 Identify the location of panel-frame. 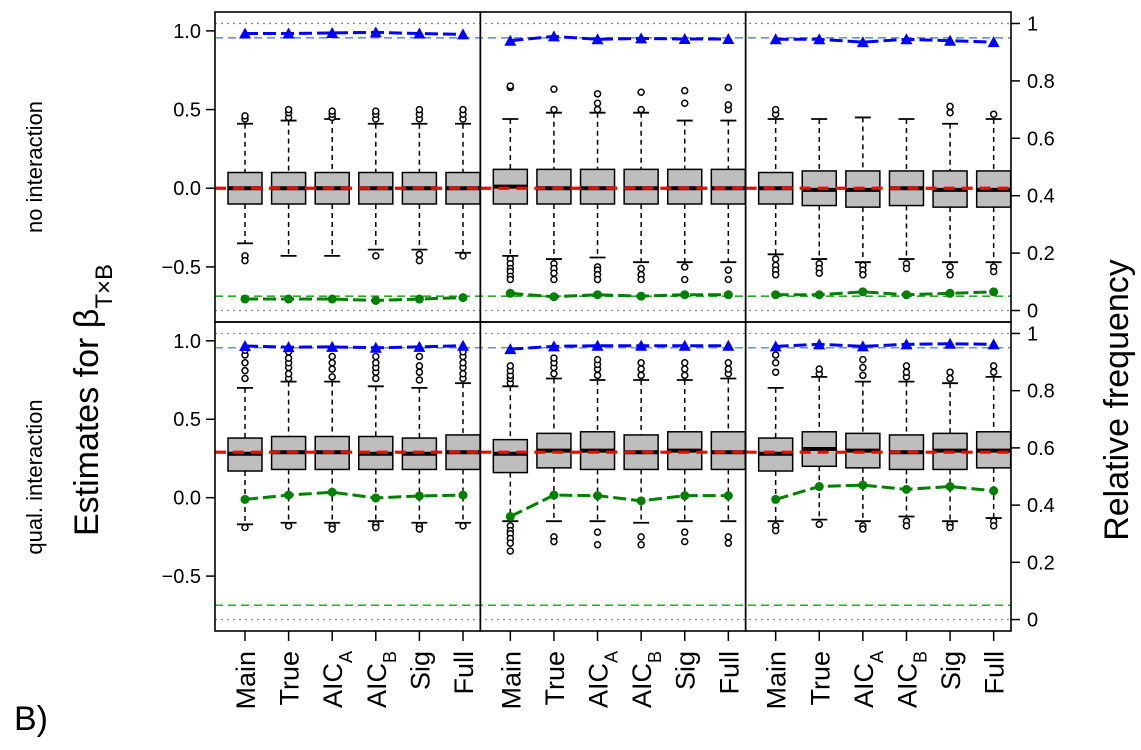
(613, 476).